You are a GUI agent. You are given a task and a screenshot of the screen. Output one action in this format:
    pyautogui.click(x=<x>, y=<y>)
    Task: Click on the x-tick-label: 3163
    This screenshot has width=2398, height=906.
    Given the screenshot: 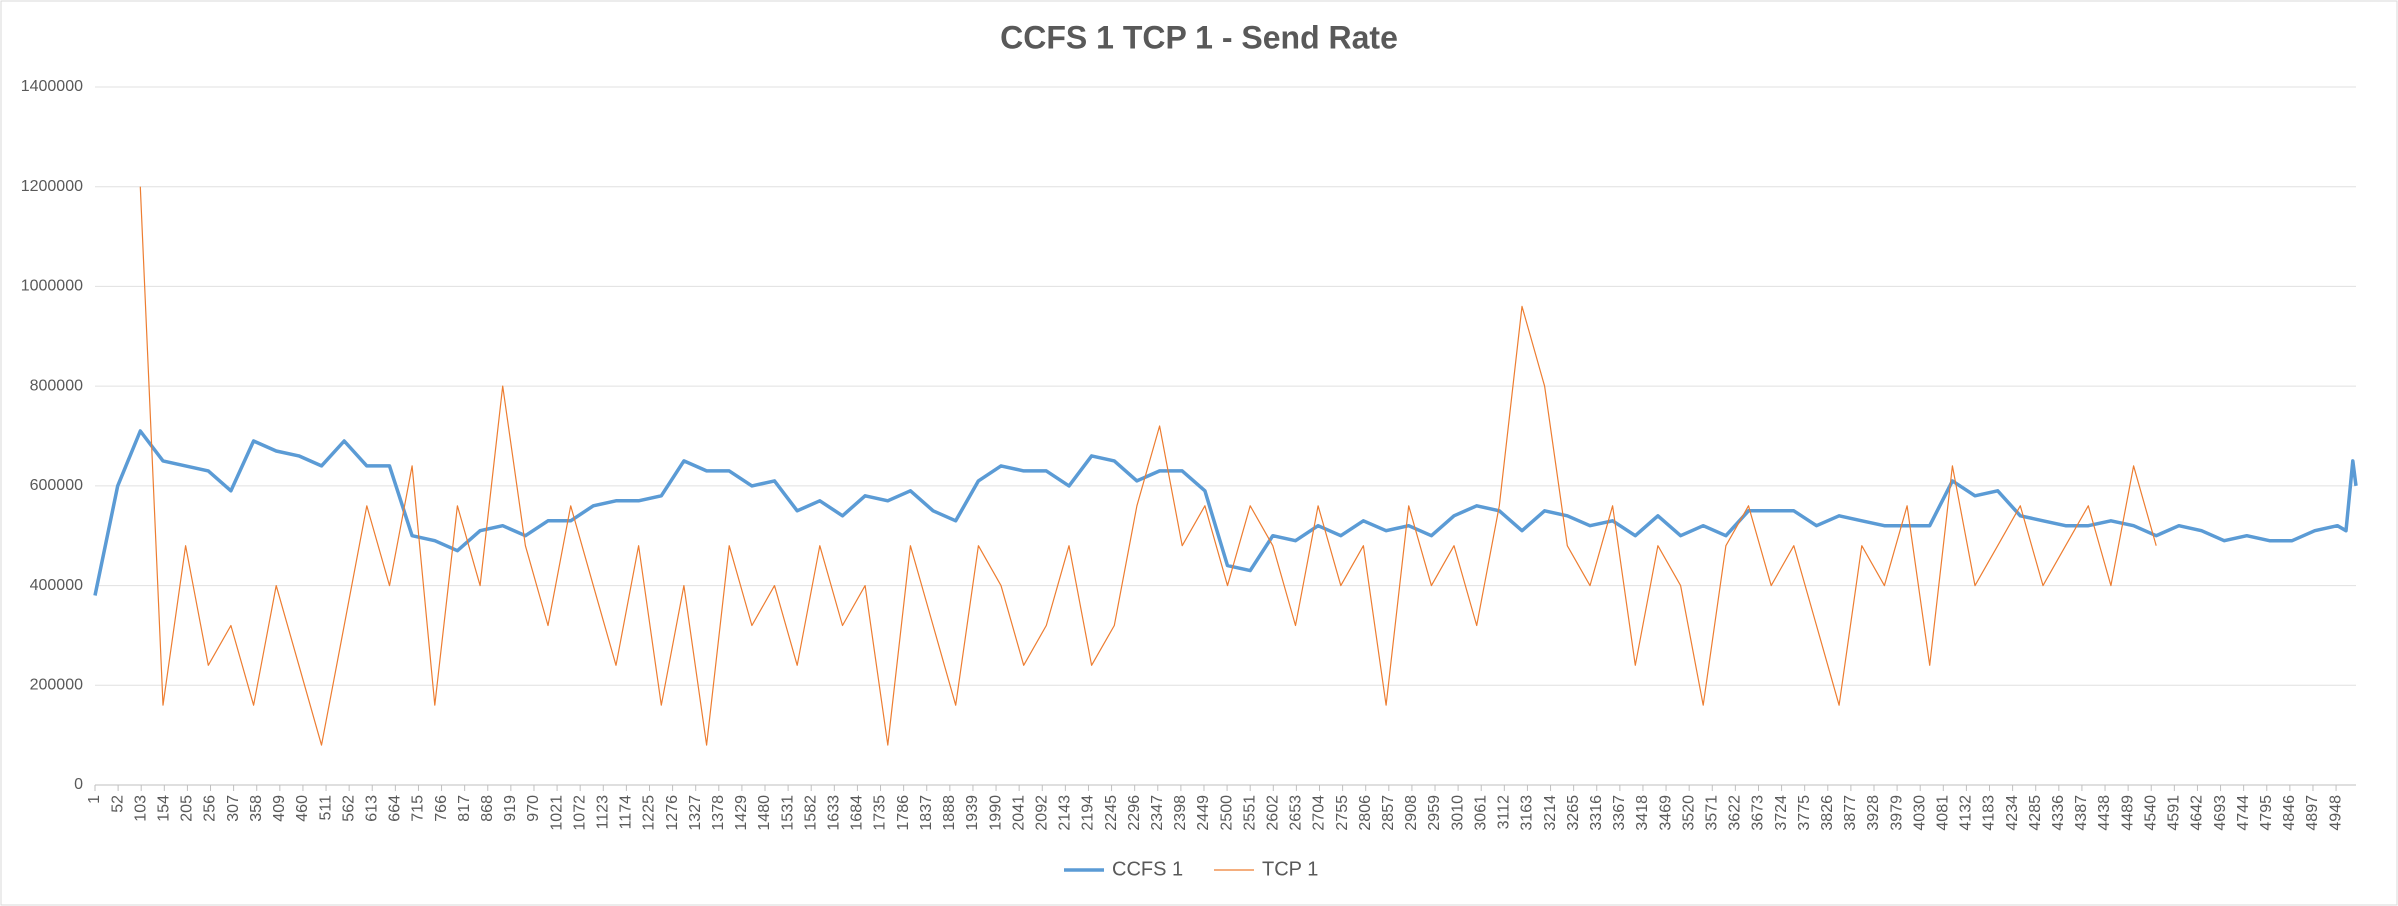 What is the action you would take?
    pyautogui.click(x=1527, y=813)
    